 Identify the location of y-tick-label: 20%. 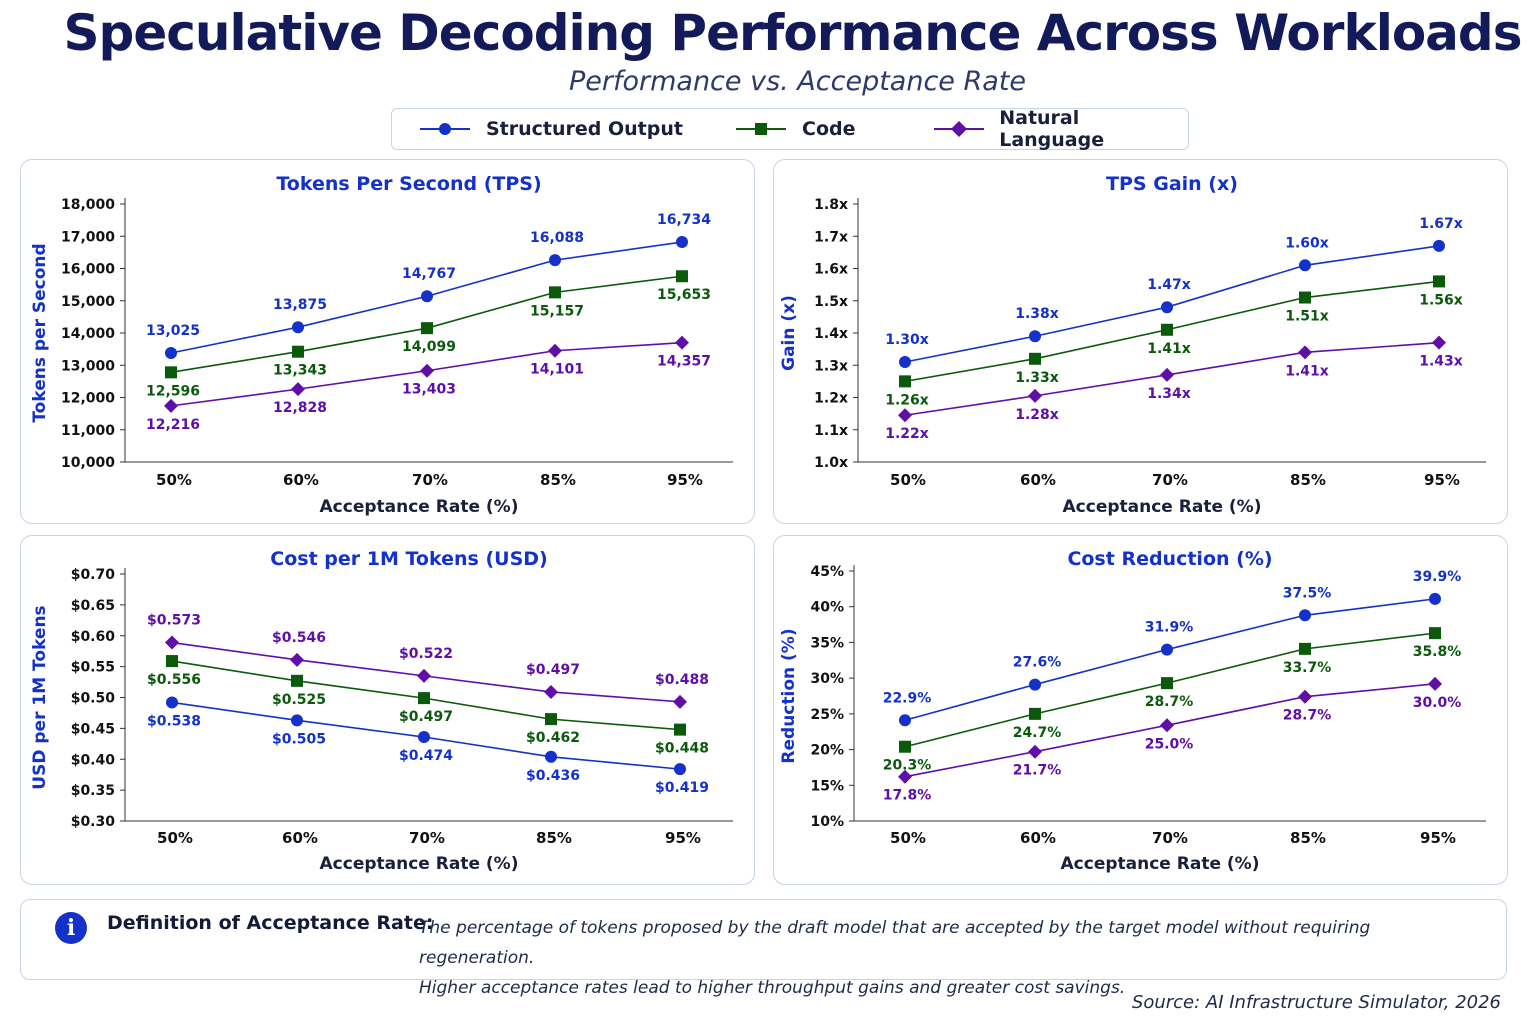
(827, 751).